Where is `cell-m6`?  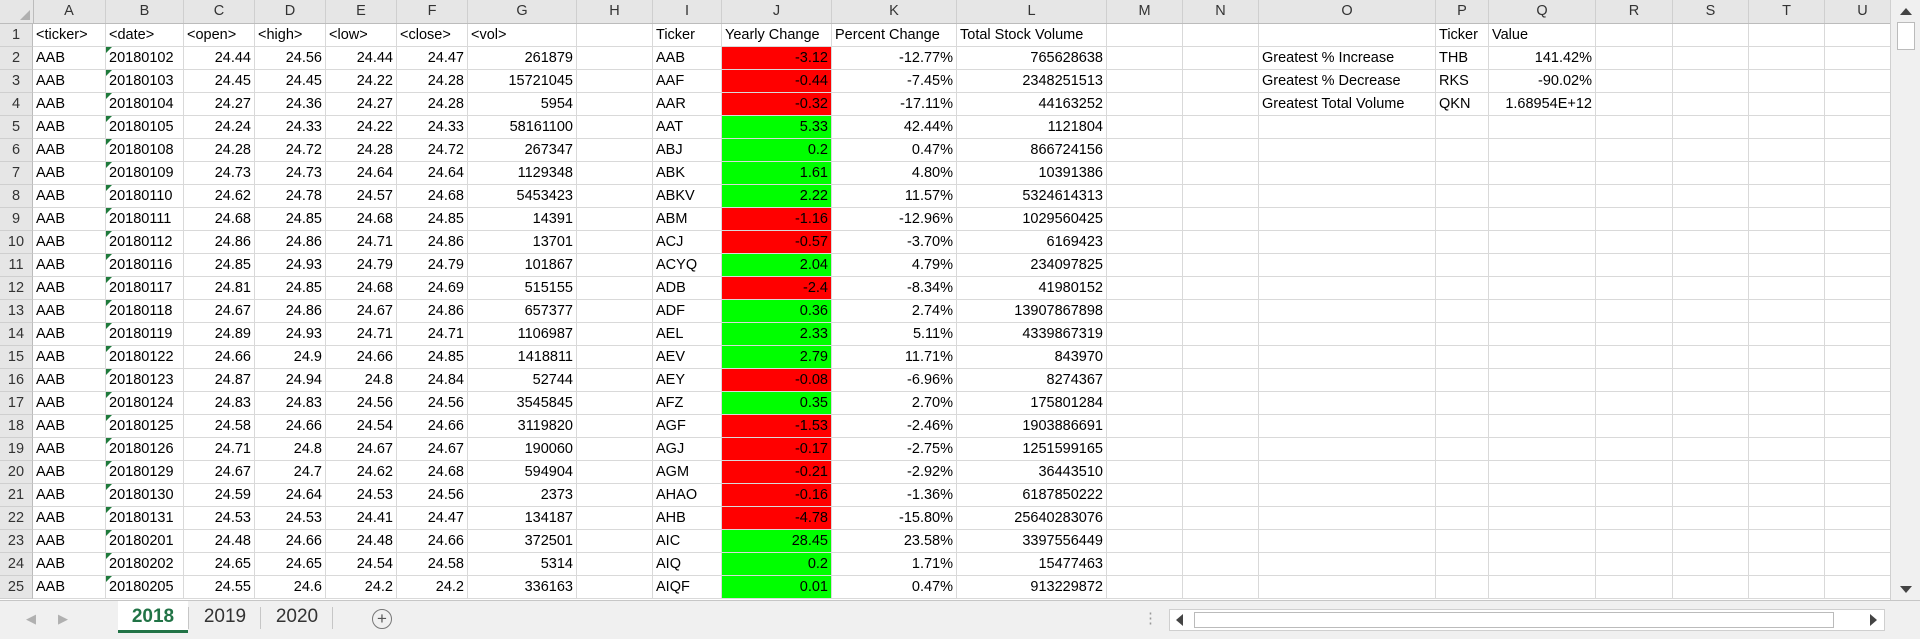
cell-m6 is located at coordinates (1145, 150).